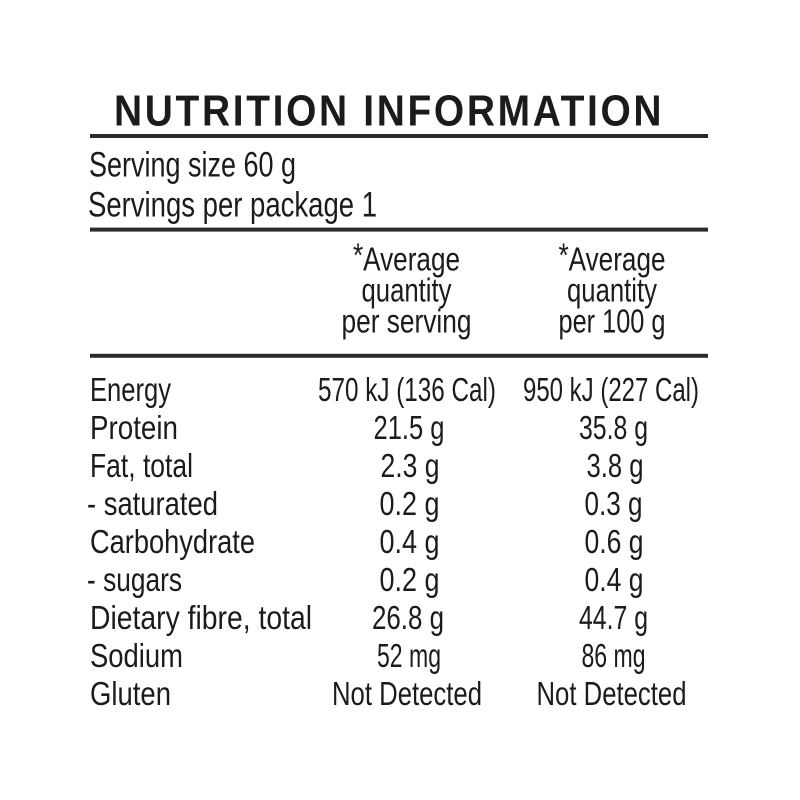 Image resolution: width=800 pixels, height=800 pixels. What do you see at coordinates (408, 618) in the screenshot?
I see `svg-text: 26.8 g` at bounding box center [408, 618].